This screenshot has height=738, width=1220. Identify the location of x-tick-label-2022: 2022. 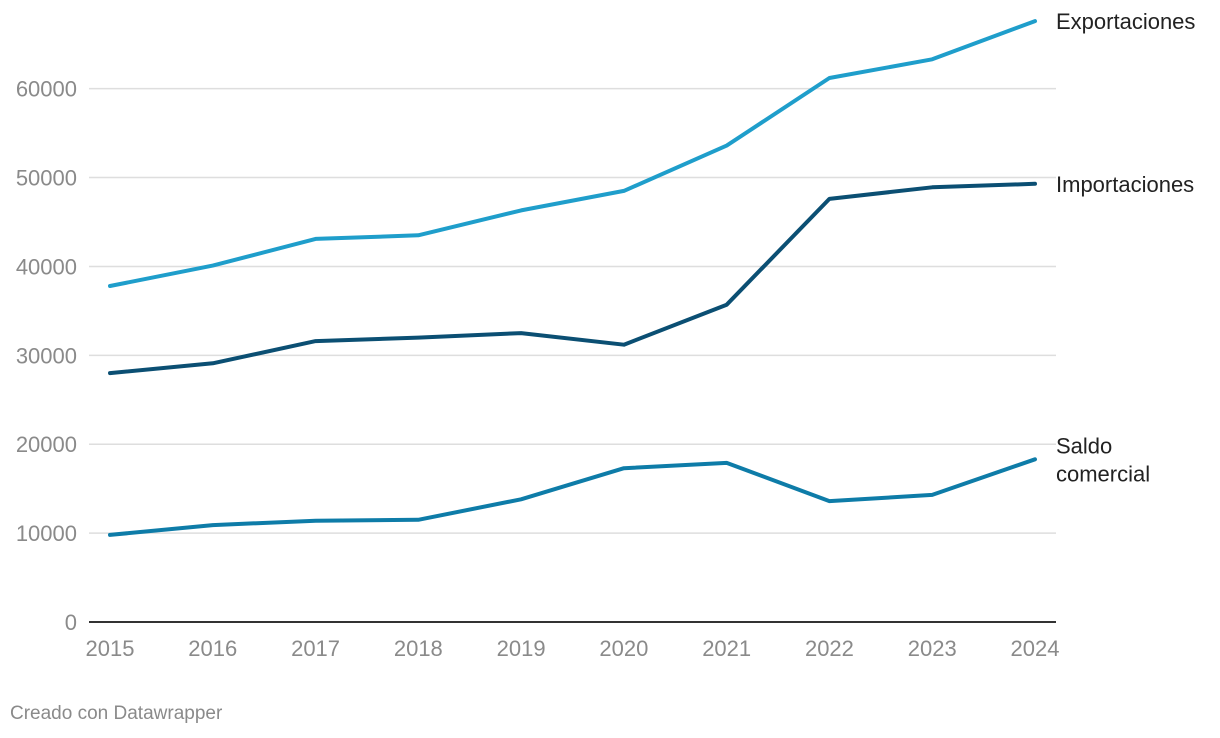
(829, 648).